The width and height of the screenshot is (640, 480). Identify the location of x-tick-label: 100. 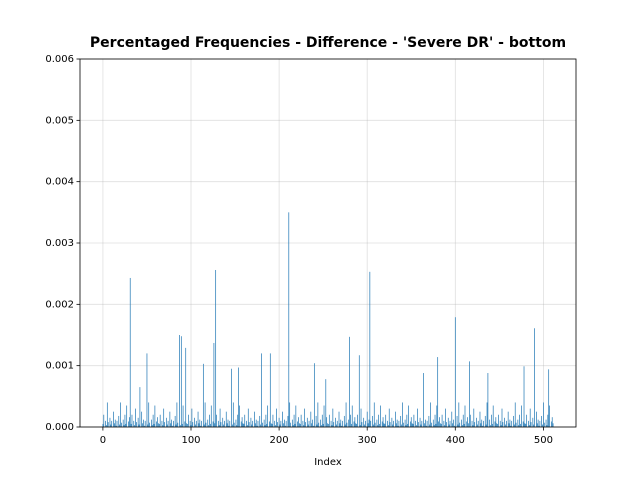
(190, 440).